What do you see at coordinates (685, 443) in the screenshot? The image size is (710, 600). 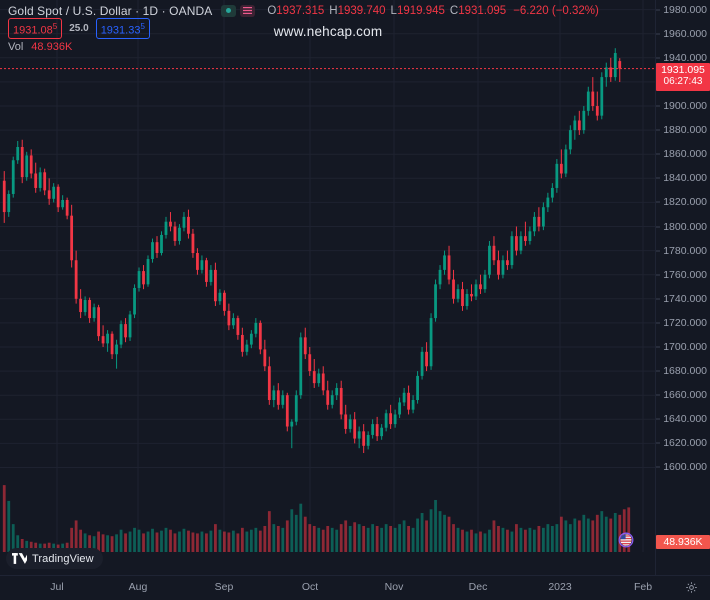 I see `price-tick-label: 1620.000` at bounding box center [685, 443].